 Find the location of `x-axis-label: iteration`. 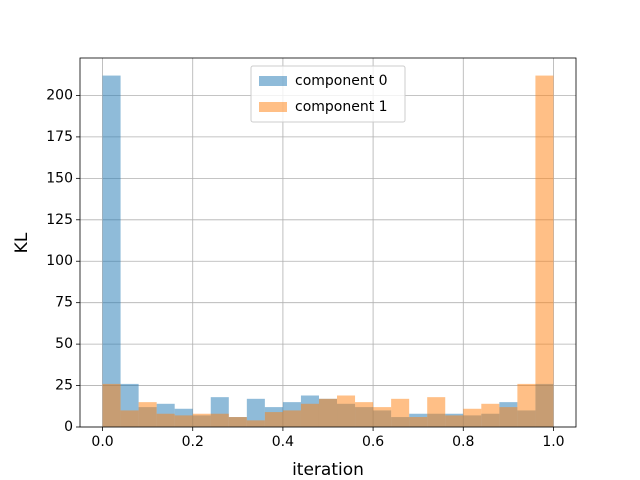

x-axis-label: iteration is located at coordinates (328, 470).